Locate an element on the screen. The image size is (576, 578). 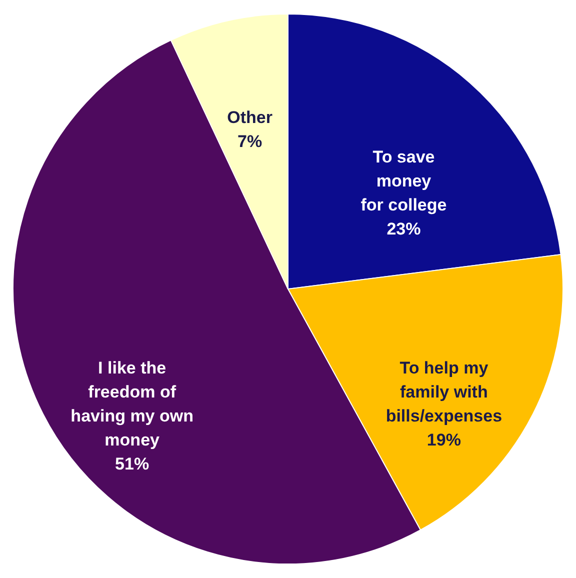
slice-label: To save money for college is located at coordinates (403, 181).